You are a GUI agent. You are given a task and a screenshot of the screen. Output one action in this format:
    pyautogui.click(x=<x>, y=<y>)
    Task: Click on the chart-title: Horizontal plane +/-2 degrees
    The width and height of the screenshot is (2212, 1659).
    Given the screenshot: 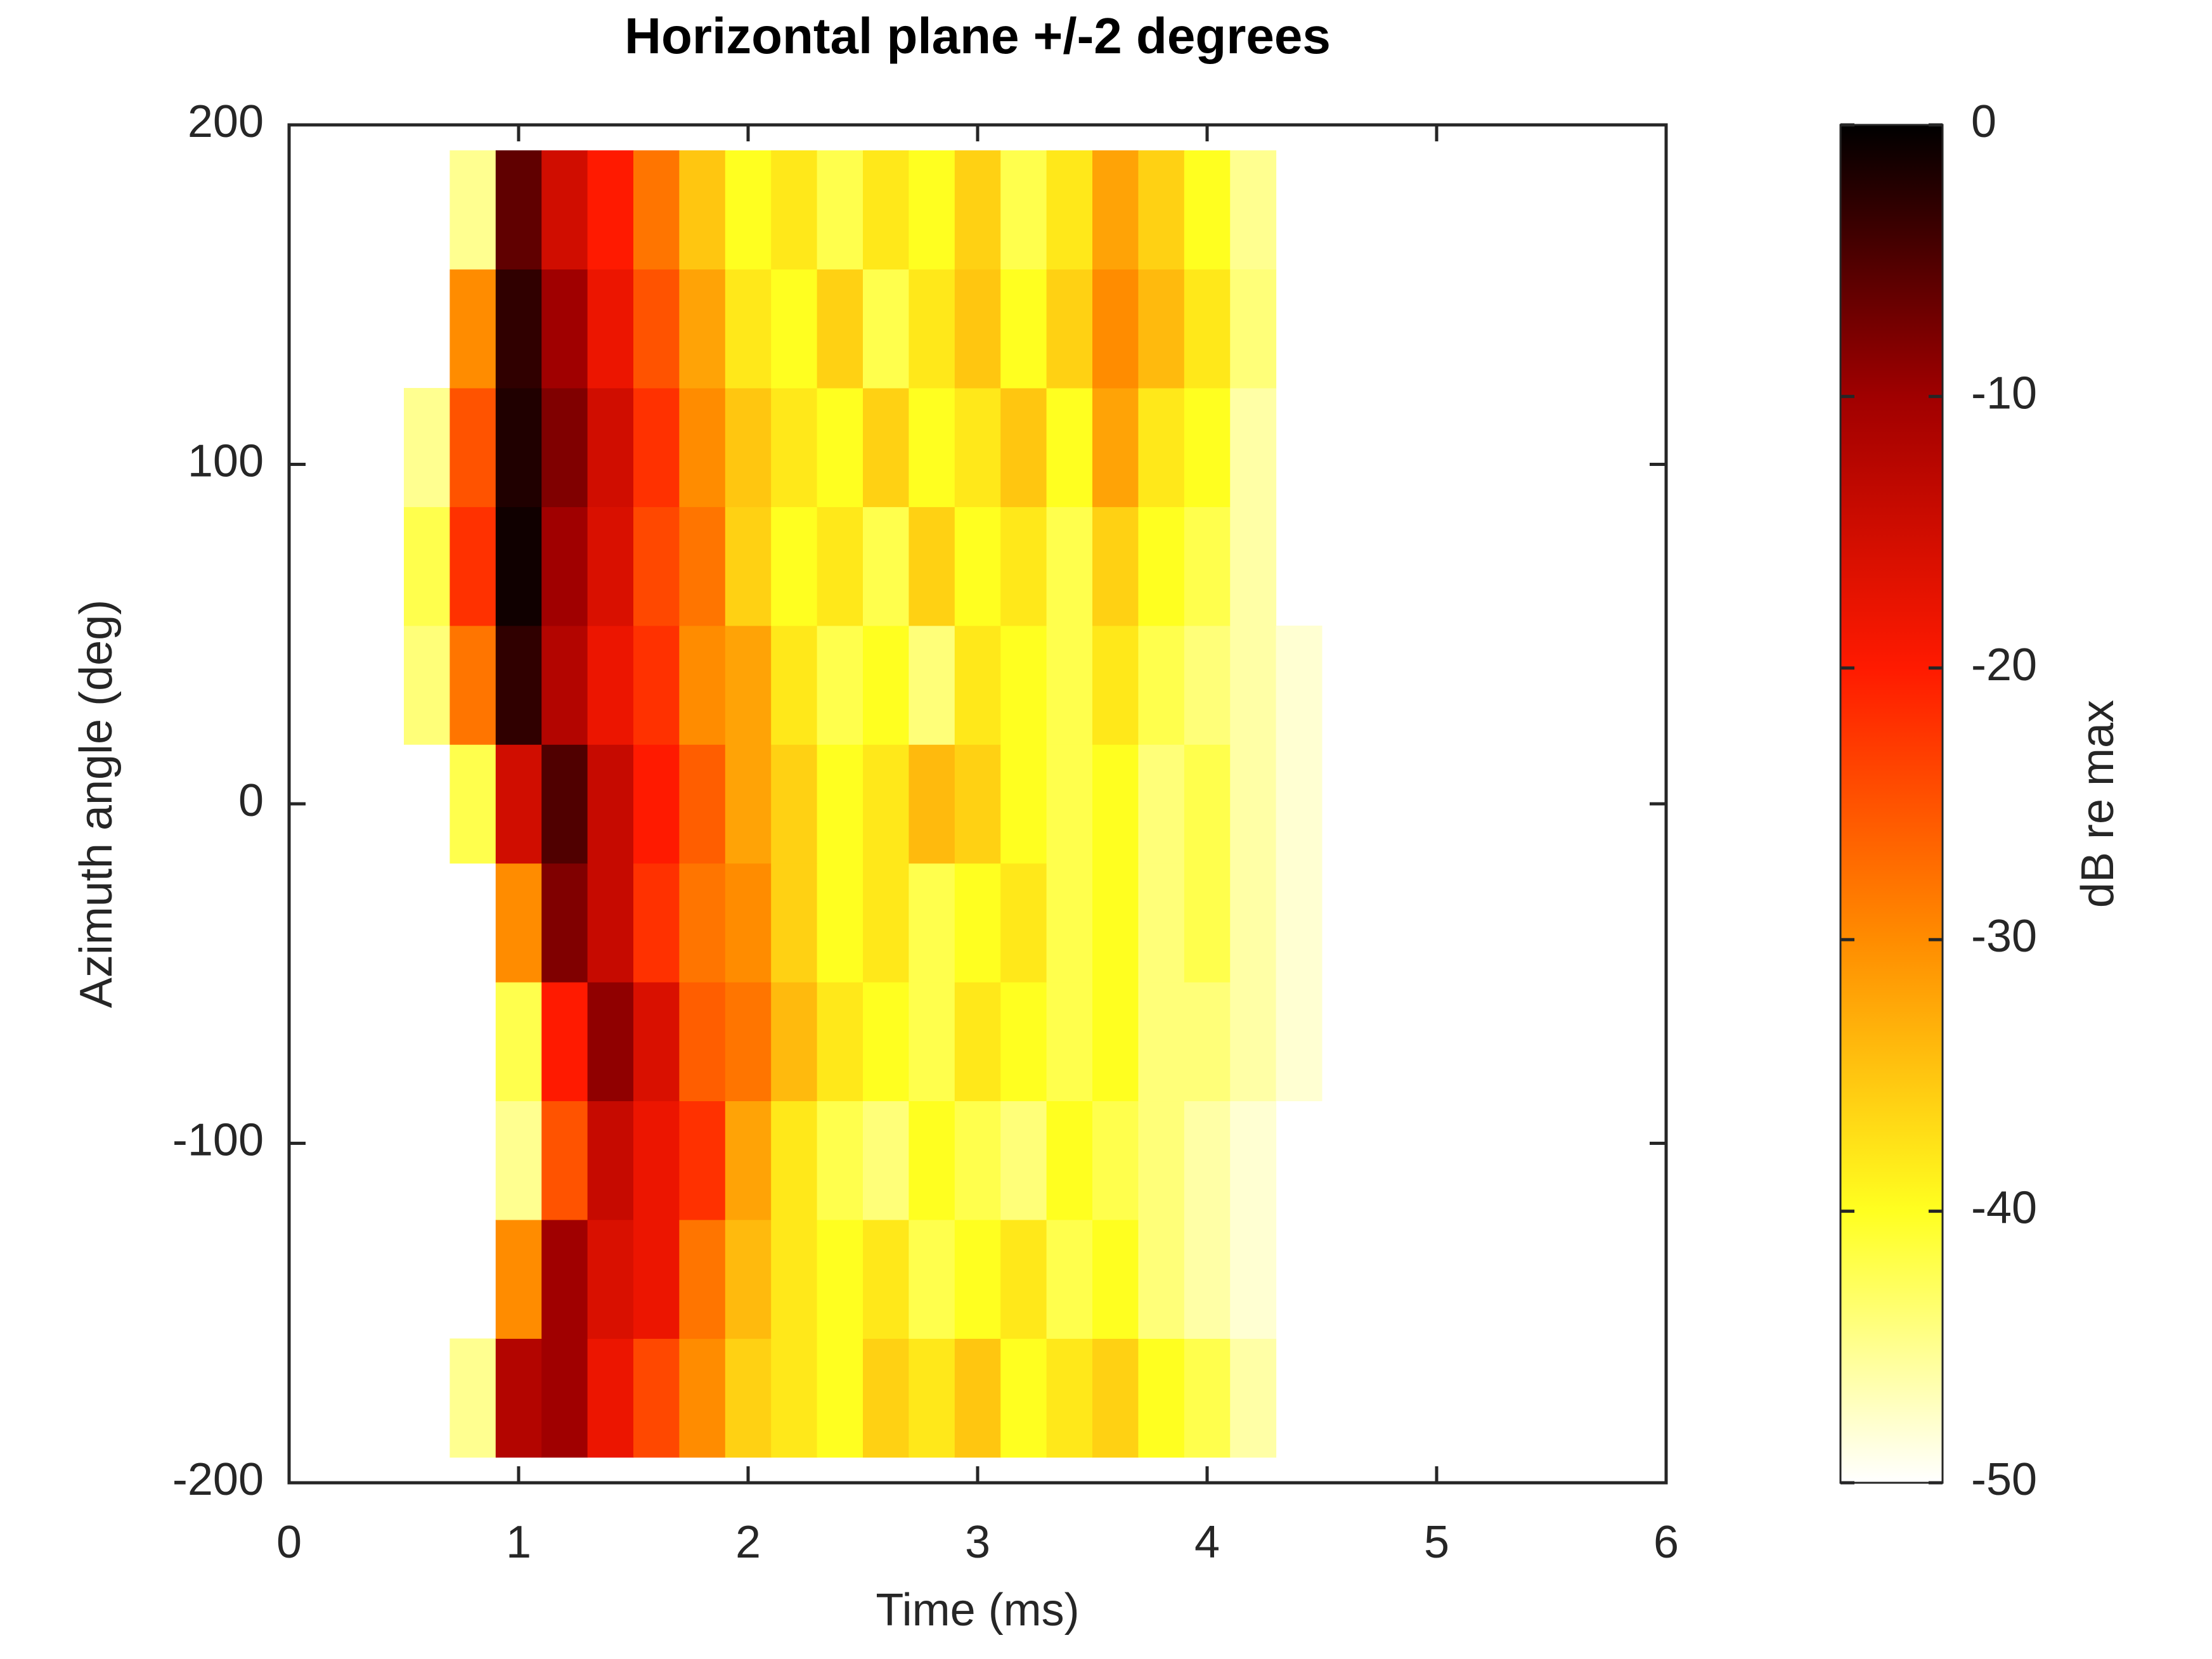 What is the action you would take?
    pyautogui.click(x=977, y=36)
    